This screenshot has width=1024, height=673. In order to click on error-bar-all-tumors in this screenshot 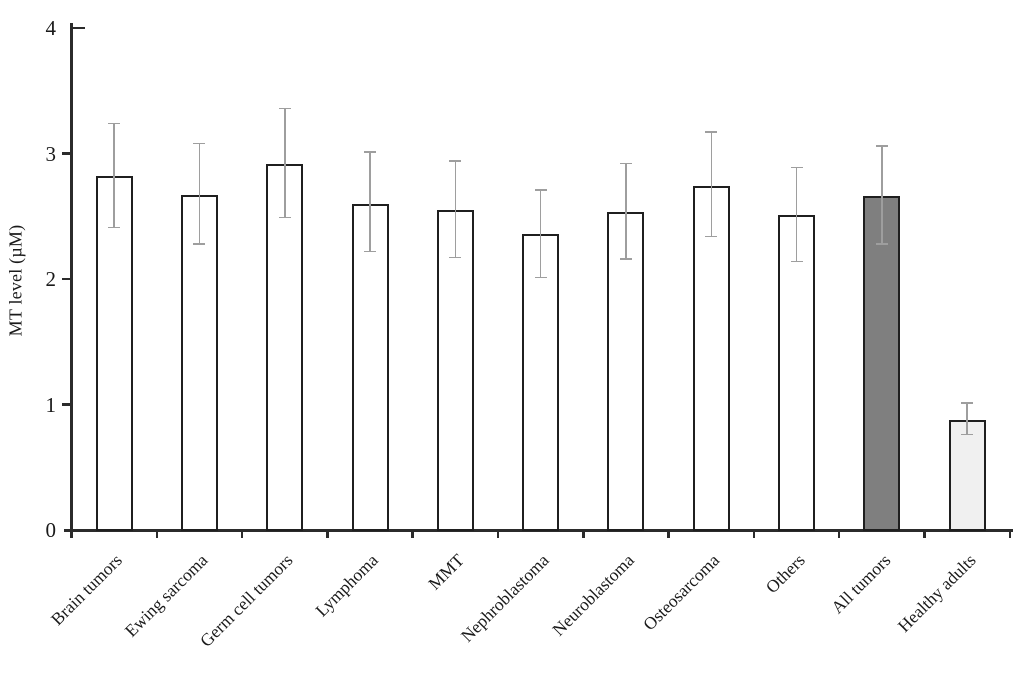, I will do `click(882, 194)`.